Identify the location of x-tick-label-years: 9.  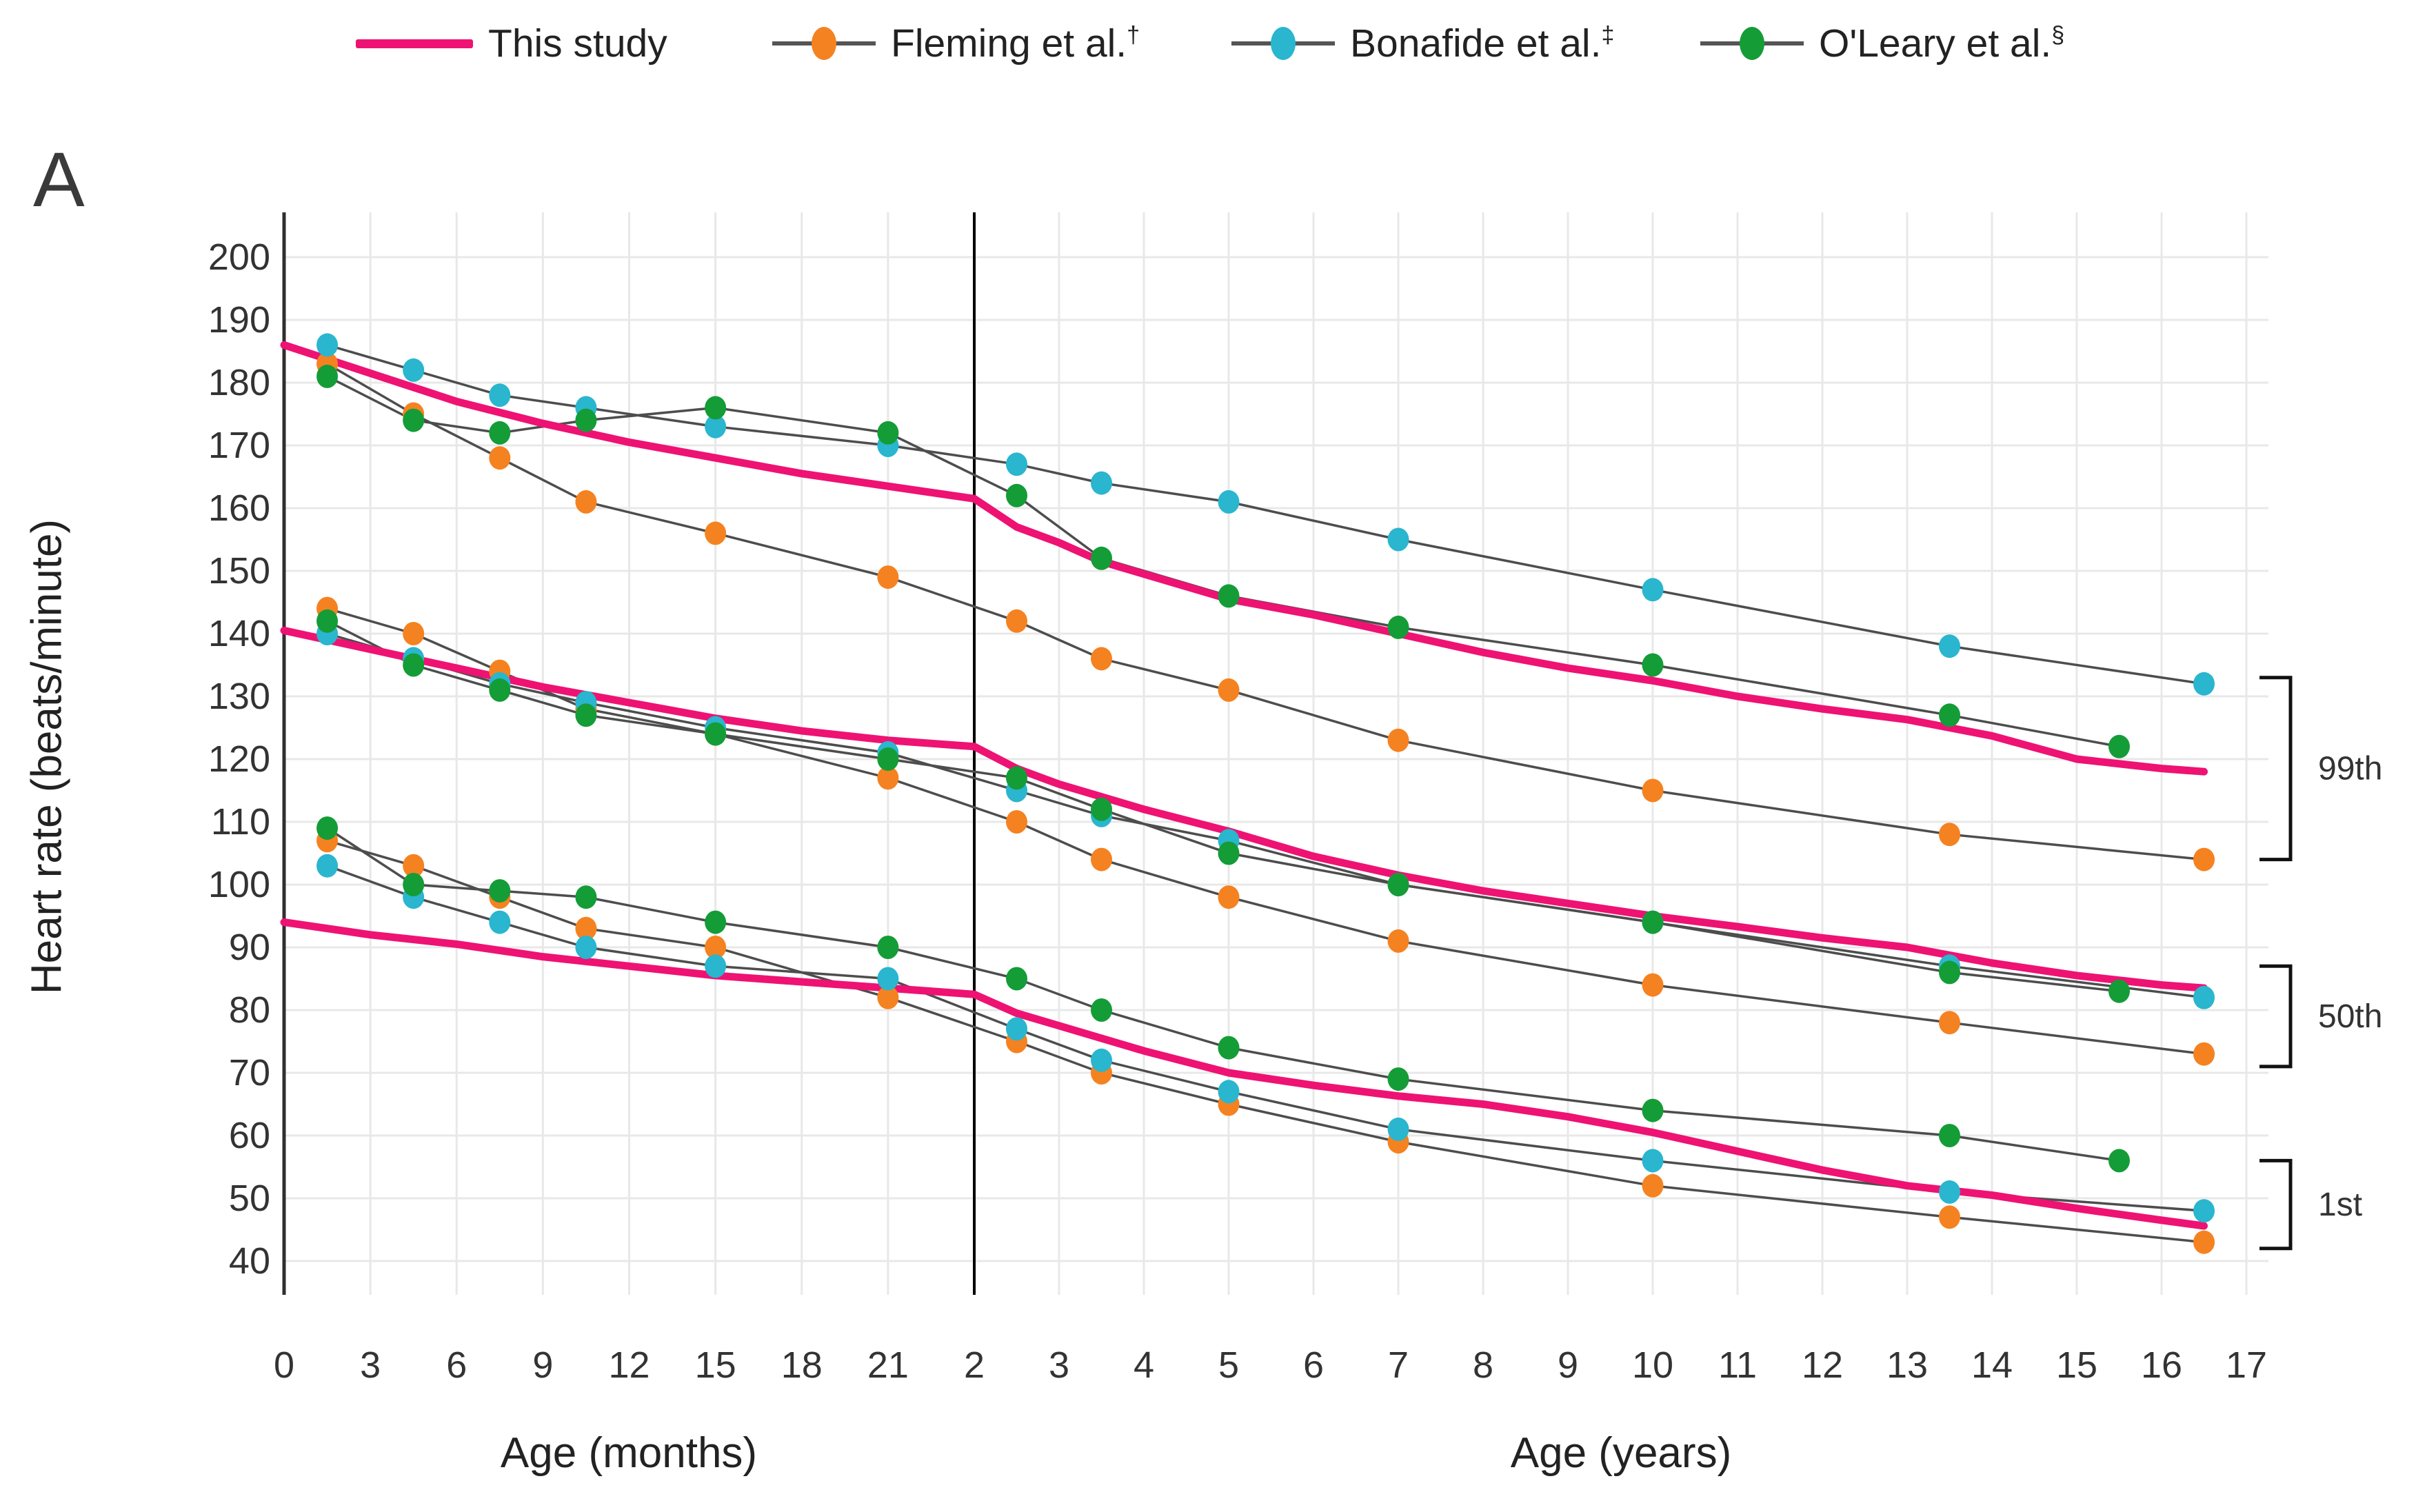
(1568, 1365).